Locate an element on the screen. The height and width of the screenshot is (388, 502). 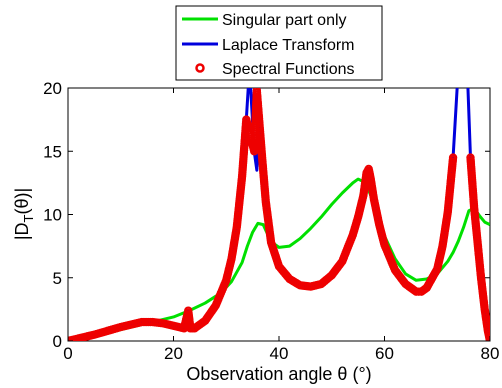
legend-label-laplace: Laplace Transform is located at coordinates (288, 45).